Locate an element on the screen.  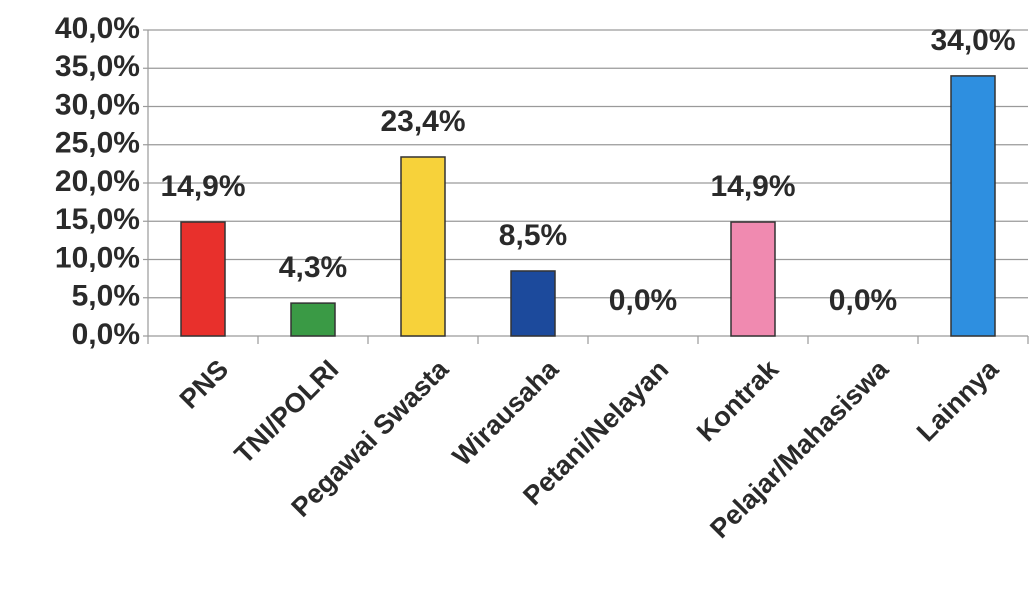
y-tick-label: 5,0% is located at coordinates (106, 296).